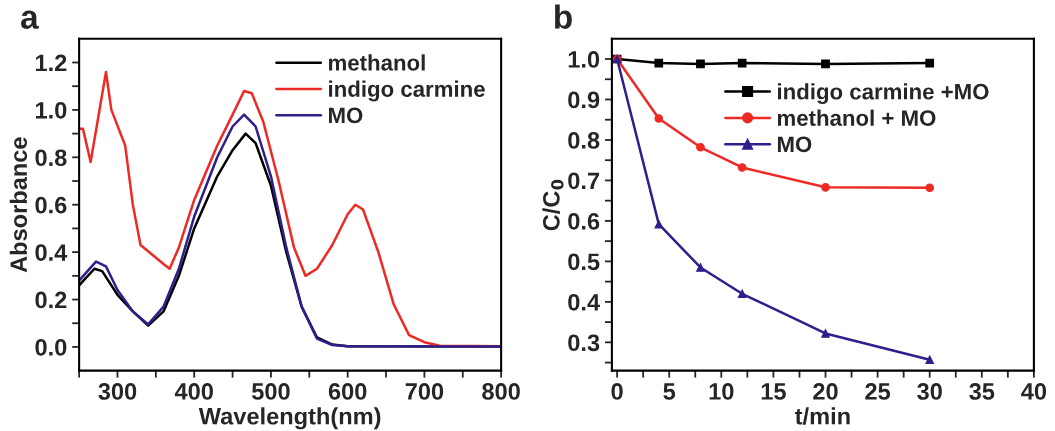 The width and height of the screenshot is (1055, 431). What do you see at coordinates (289, 418) in the screenshot?
I see `x-axis-title: Wavelength(nm)` at bounding box center [289, 418].